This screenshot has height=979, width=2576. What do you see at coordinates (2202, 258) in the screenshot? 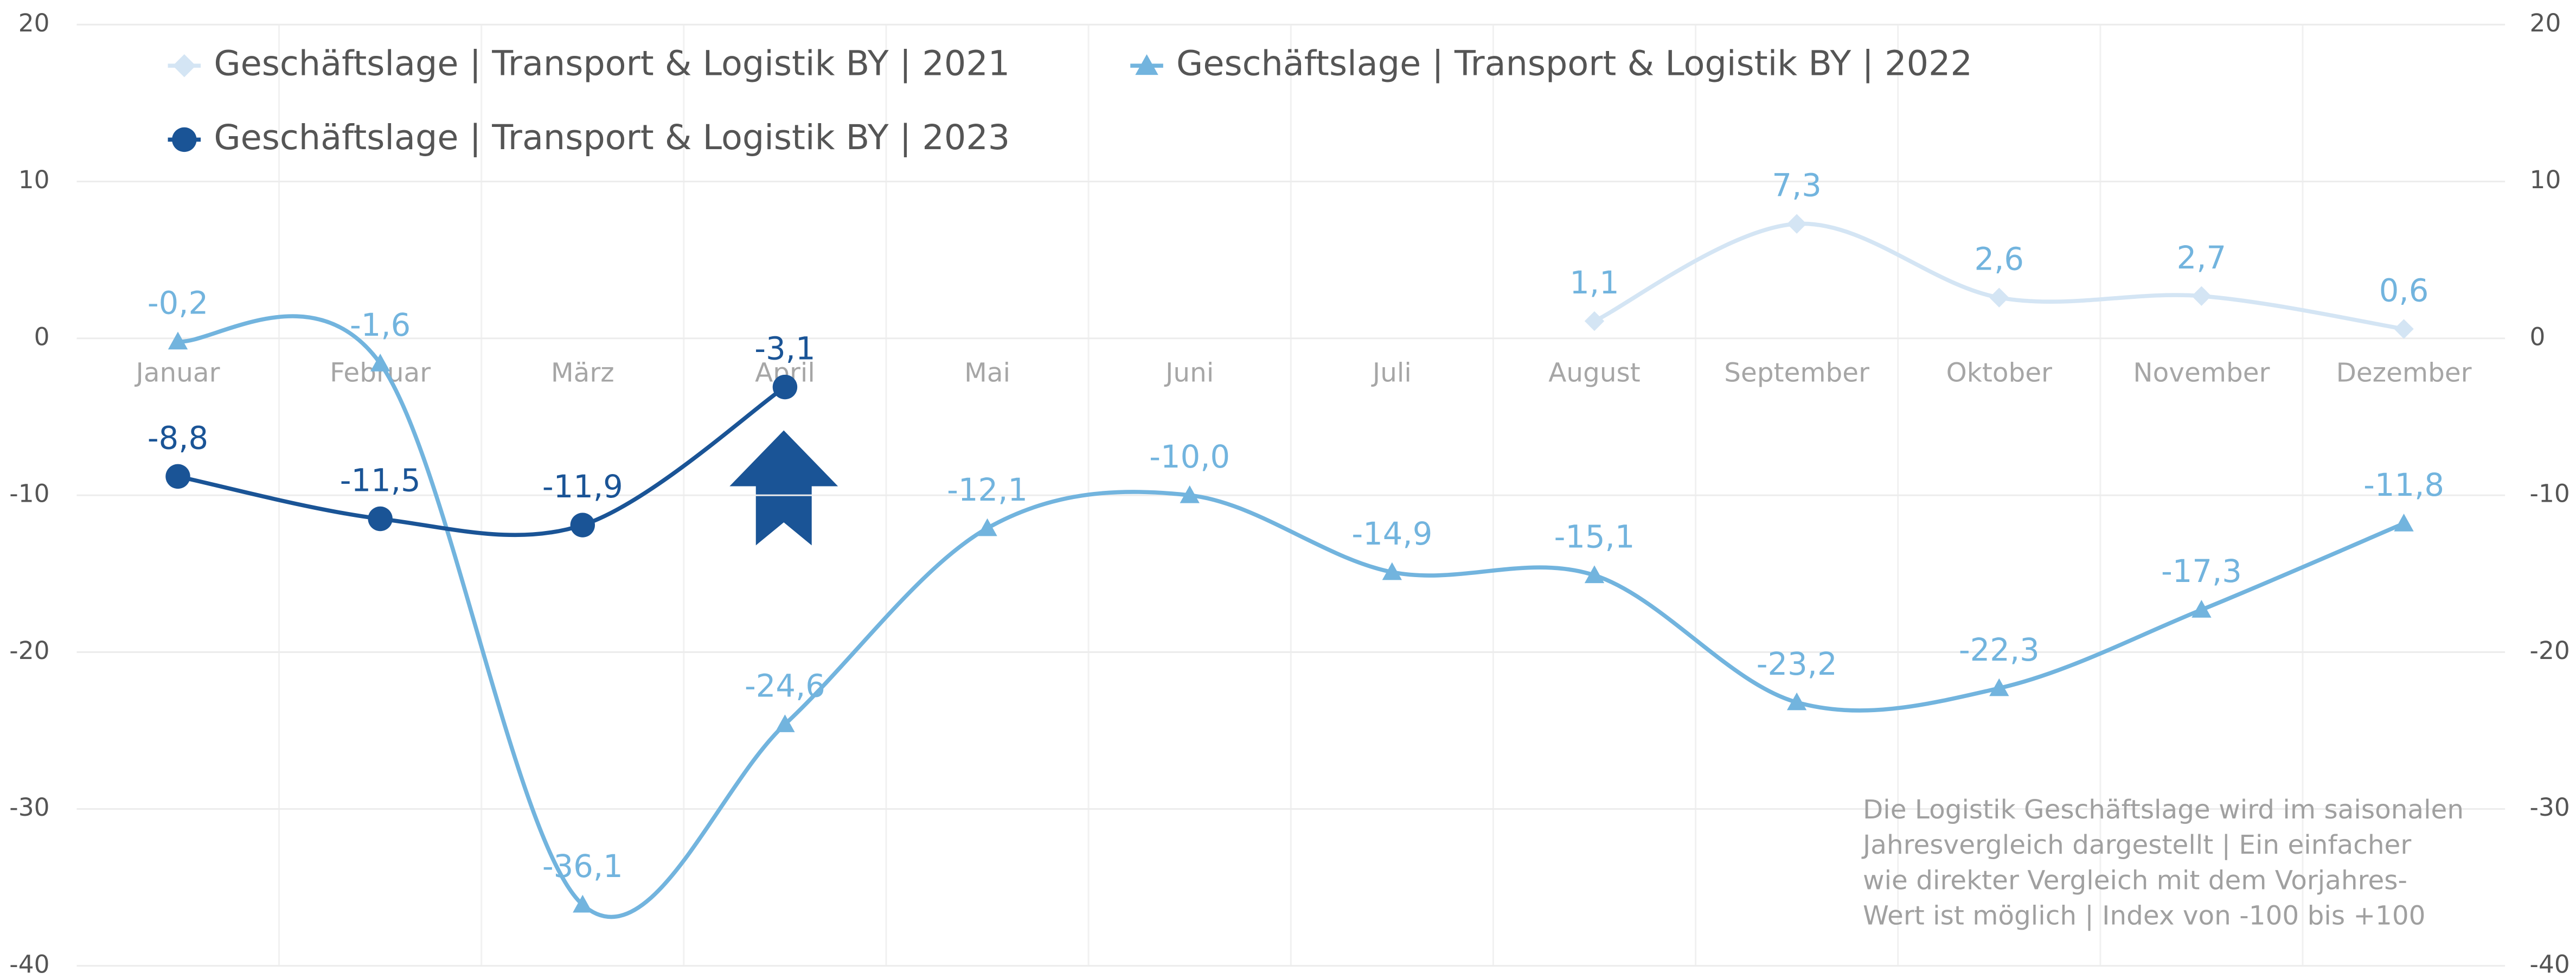
I see `data-label: 2,7` at bounding box center [2202, 258].